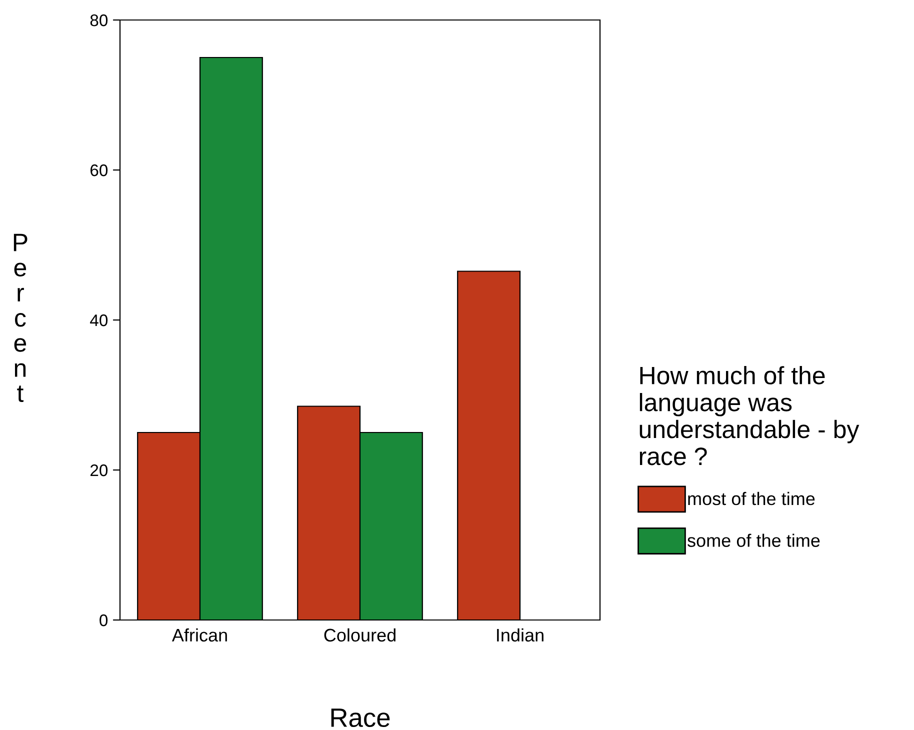  Describe the element at coordinates (99, 320) in the screenshot. I see `y-tick-label: 40` at that location.